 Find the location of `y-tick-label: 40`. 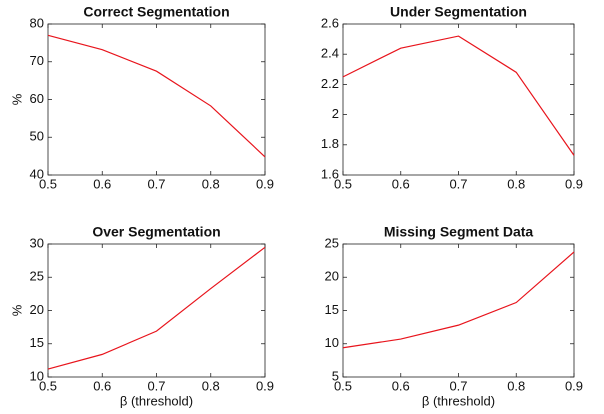

y-tick-label: 40 is located at coordinates (37, 173).